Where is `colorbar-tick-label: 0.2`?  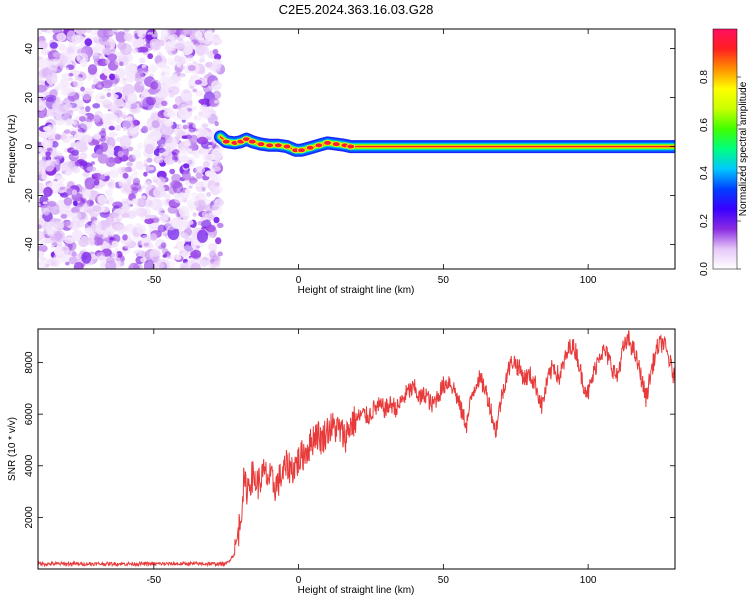 colorbar-tick-label: 0.2 is located at coordinates (704, 221).